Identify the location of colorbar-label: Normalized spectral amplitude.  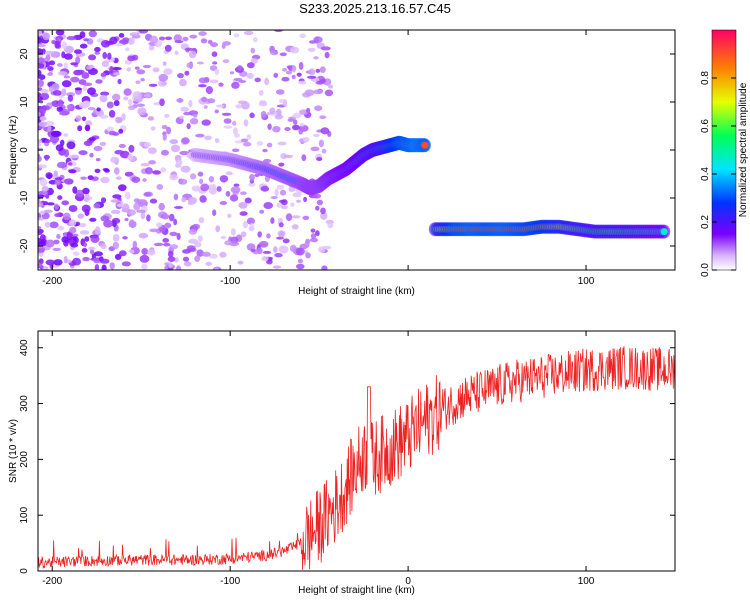
(743, 149).